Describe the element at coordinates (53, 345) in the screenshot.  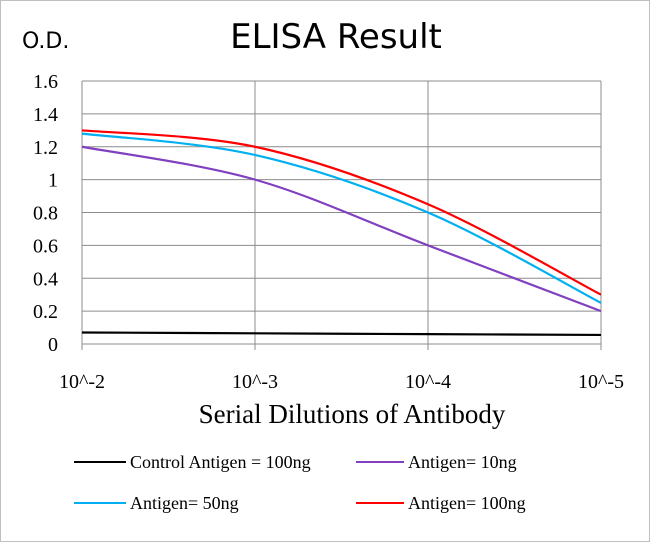
I see `y-tick-label: 0` at that location.